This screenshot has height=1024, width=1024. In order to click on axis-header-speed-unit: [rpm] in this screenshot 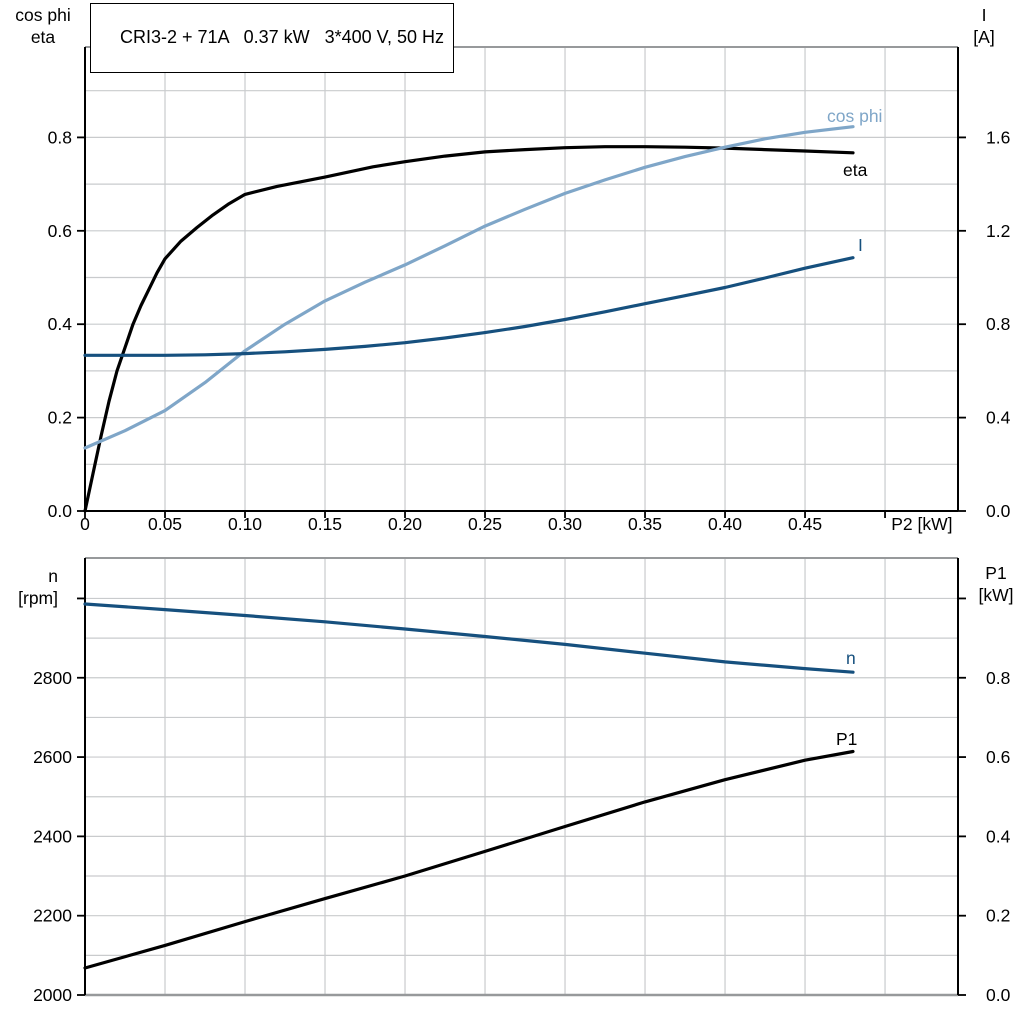, I will do `click(38, 598)`.